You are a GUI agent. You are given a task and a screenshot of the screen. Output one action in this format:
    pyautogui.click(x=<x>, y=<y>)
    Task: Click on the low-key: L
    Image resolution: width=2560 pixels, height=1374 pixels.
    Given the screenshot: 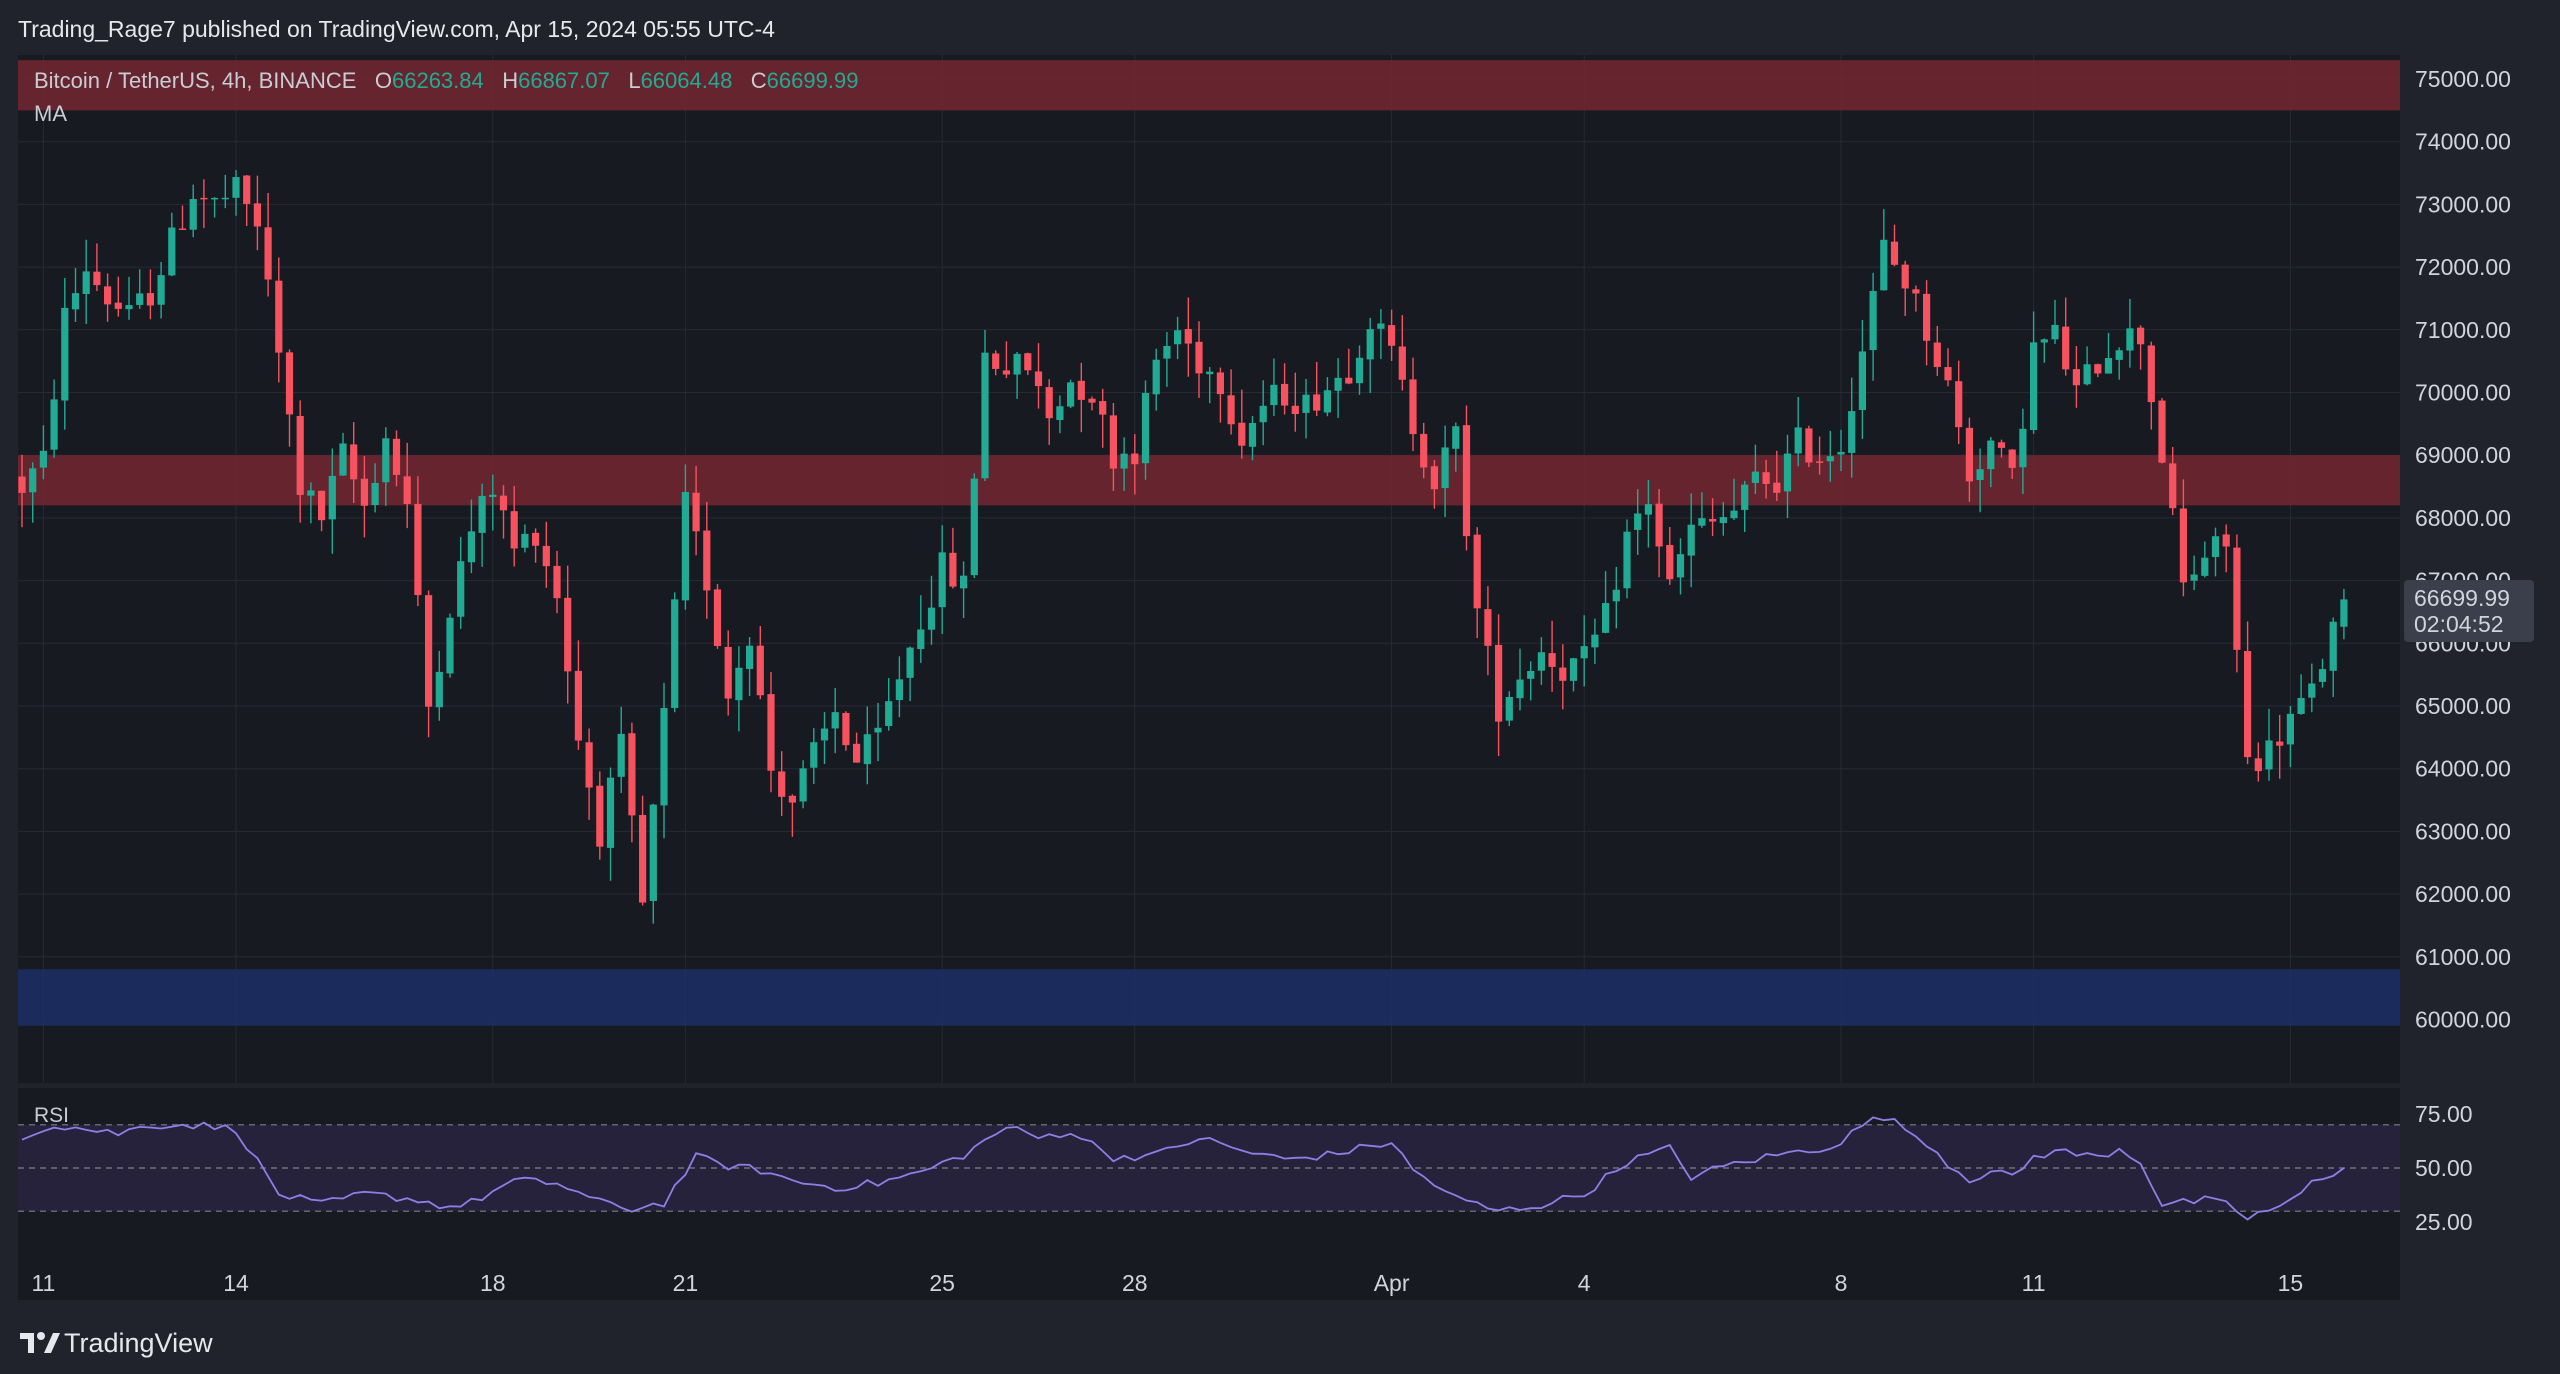 What is the action you would take?
    pyautogui.click(x=634, y=80)
    